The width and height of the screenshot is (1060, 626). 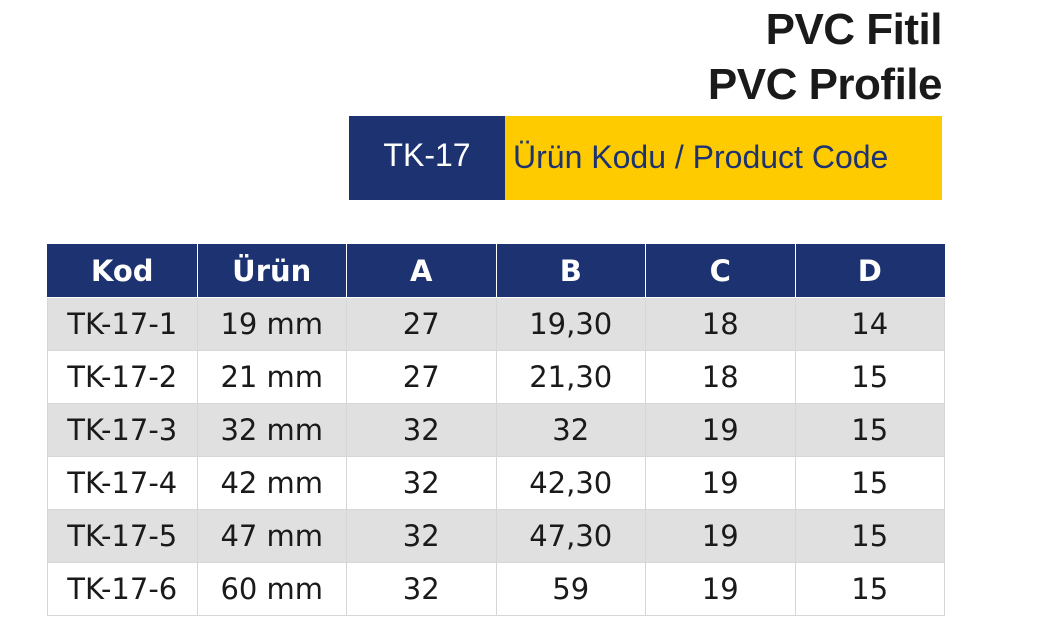 What do you see at coordinates (869, 324) in the screenshot?
I see `cell-d: 14` at bounding box center [869, 324].